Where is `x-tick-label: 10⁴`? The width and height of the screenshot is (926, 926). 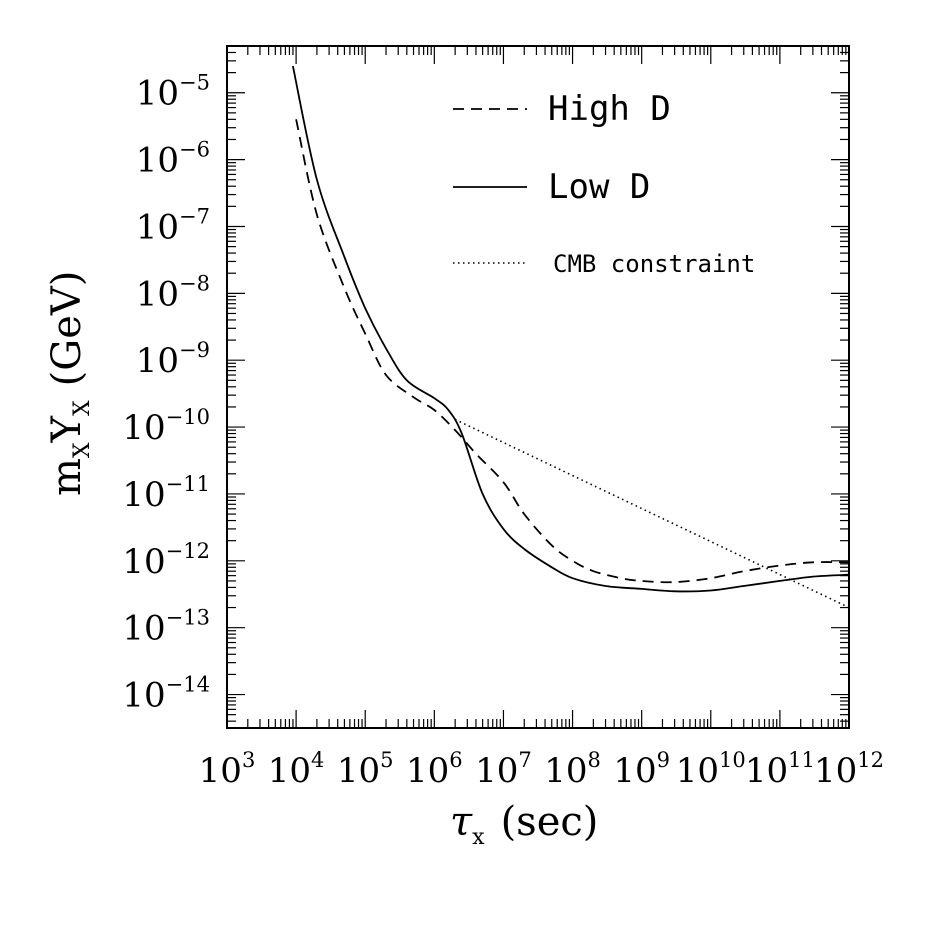
x-tick-label: 10⁴ is located at coordinates (296, 769).